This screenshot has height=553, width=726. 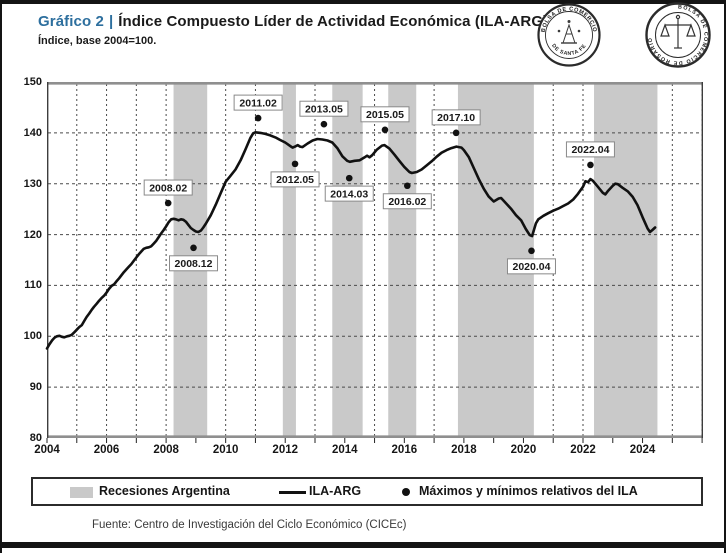 I want to click on annotation-box-2008.02, so click(x=168, y=187).